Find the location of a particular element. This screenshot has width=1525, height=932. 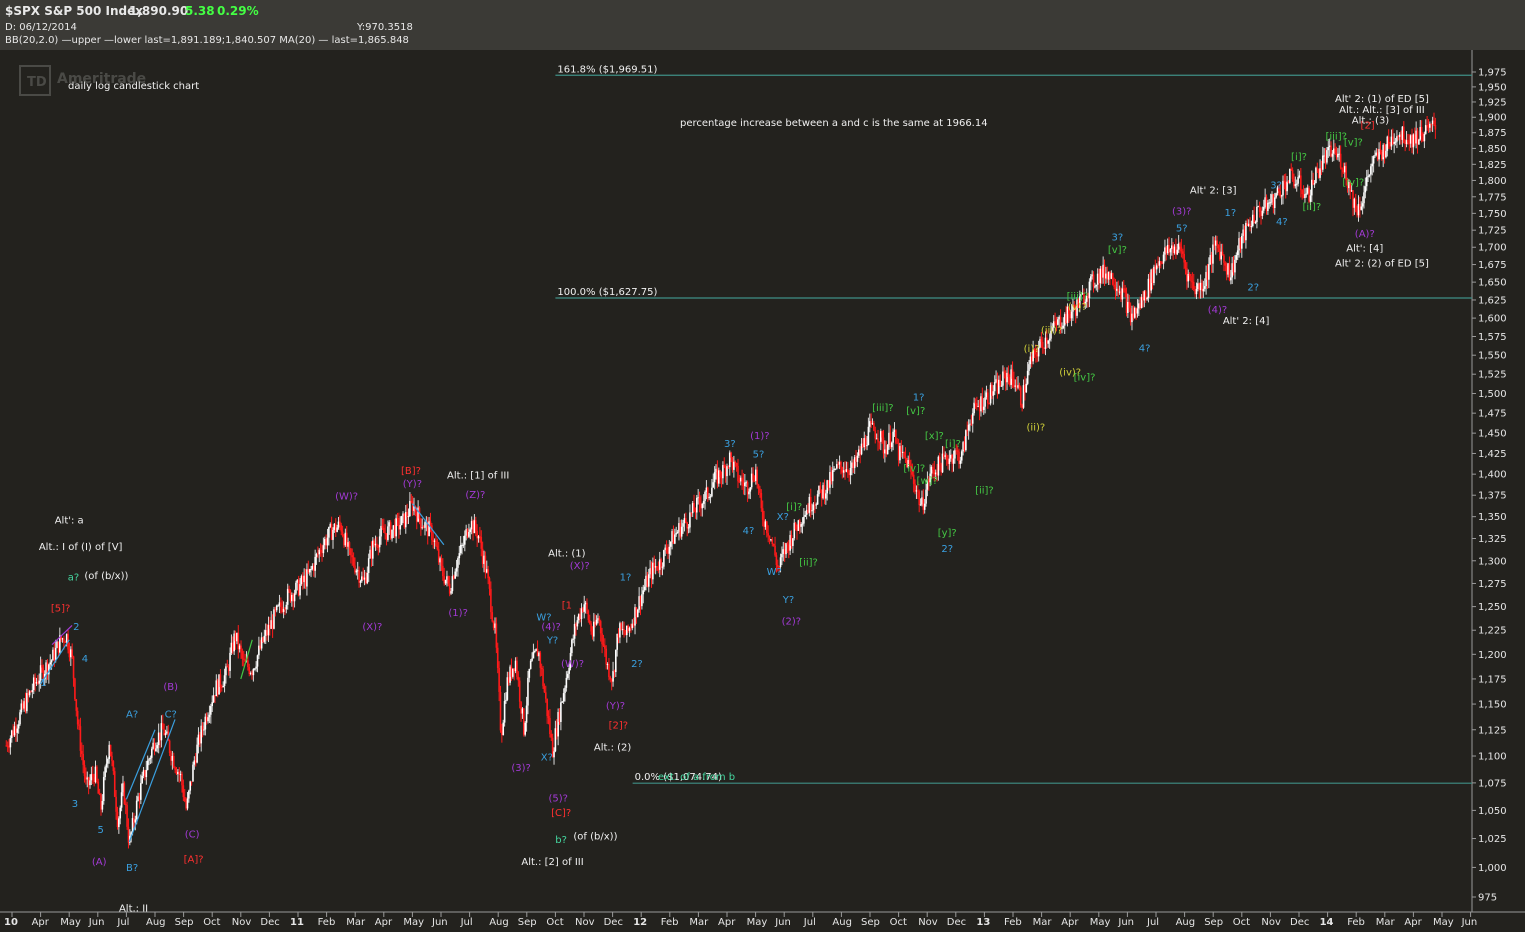

wave-label: [i]? is located at coordinates (1299, 157).